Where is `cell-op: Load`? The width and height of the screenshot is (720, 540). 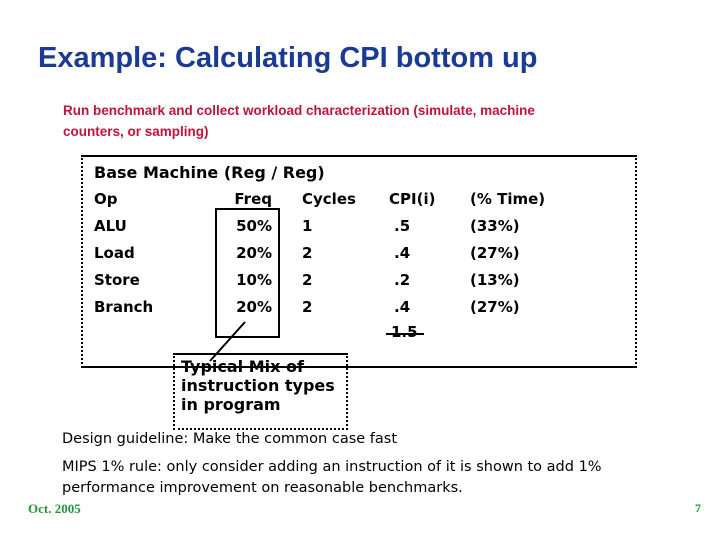
cell-op: Load is located at coordinates (114, 253).